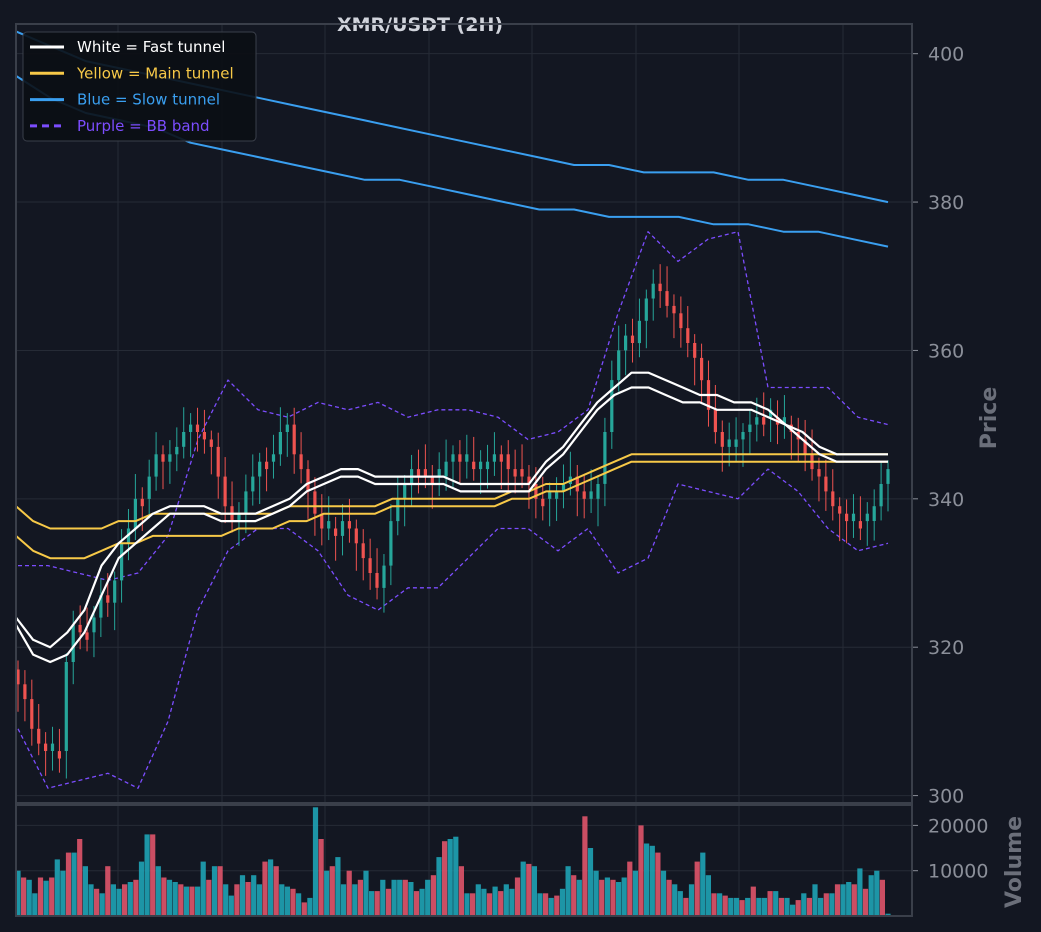 The height and width of the screenshot is (932, 1041). What do you see at coordinates (958, 872) in the screenshot?
I see `volume-tick-label: 10000` at bounding box center [958, 872].